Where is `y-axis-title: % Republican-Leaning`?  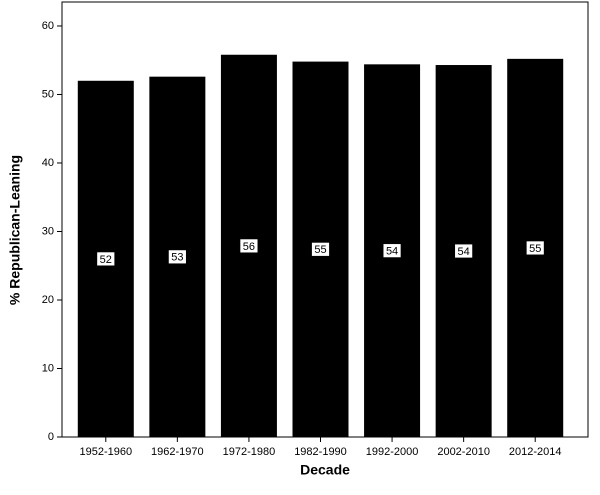 y-axis-title: % Republican-Leaning is located at coordinates (15, 230).